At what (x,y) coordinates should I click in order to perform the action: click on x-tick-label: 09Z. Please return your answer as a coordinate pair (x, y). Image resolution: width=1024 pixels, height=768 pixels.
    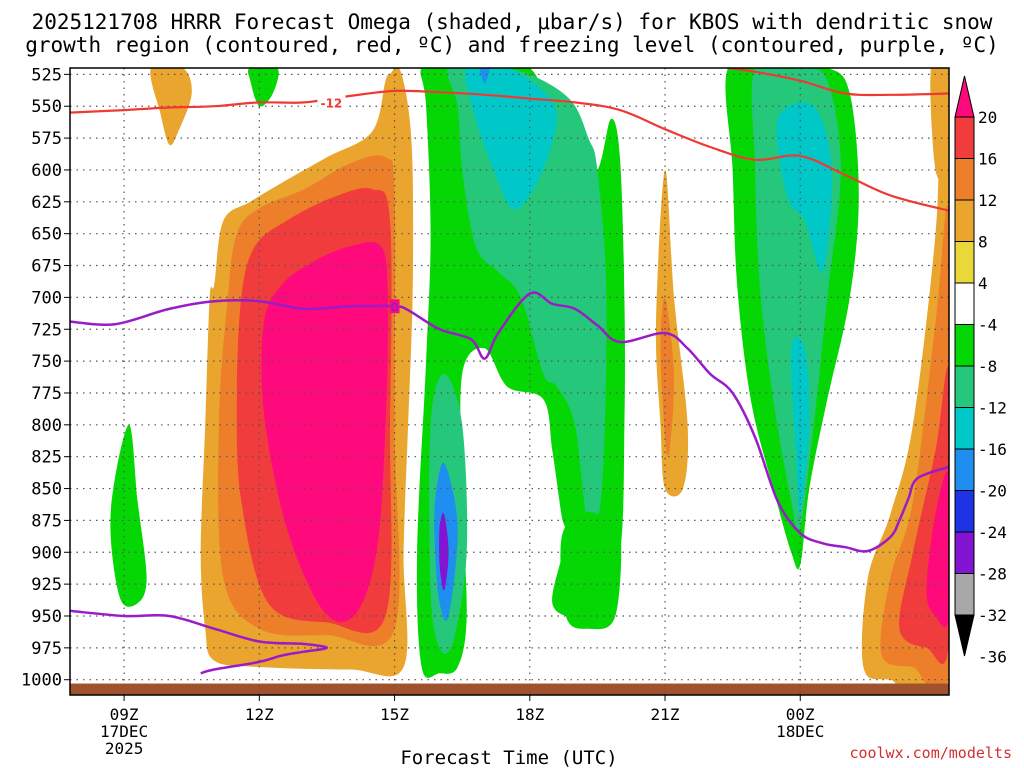
    Looking at the image, I should click on (124, 714).